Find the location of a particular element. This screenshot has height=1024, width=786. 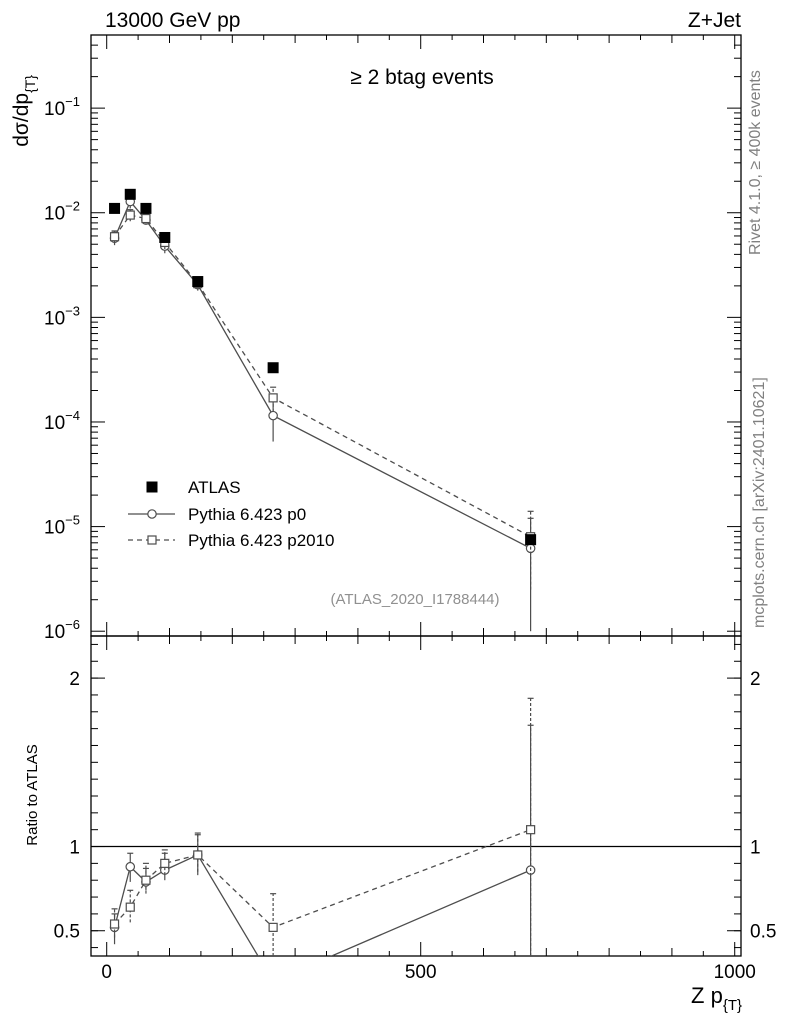

ratio-ytick-label: 1 is located at coordinates (74, 848).